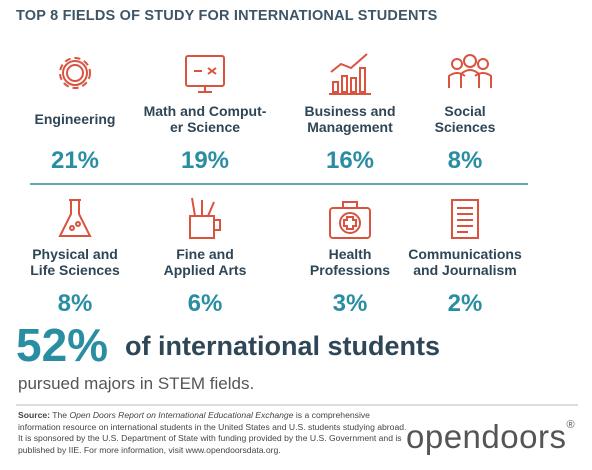 The image size is (592, 470). Describe the element at coordinates (350, 127) in the screenshot. I see `field-label-line: Management` at that location.